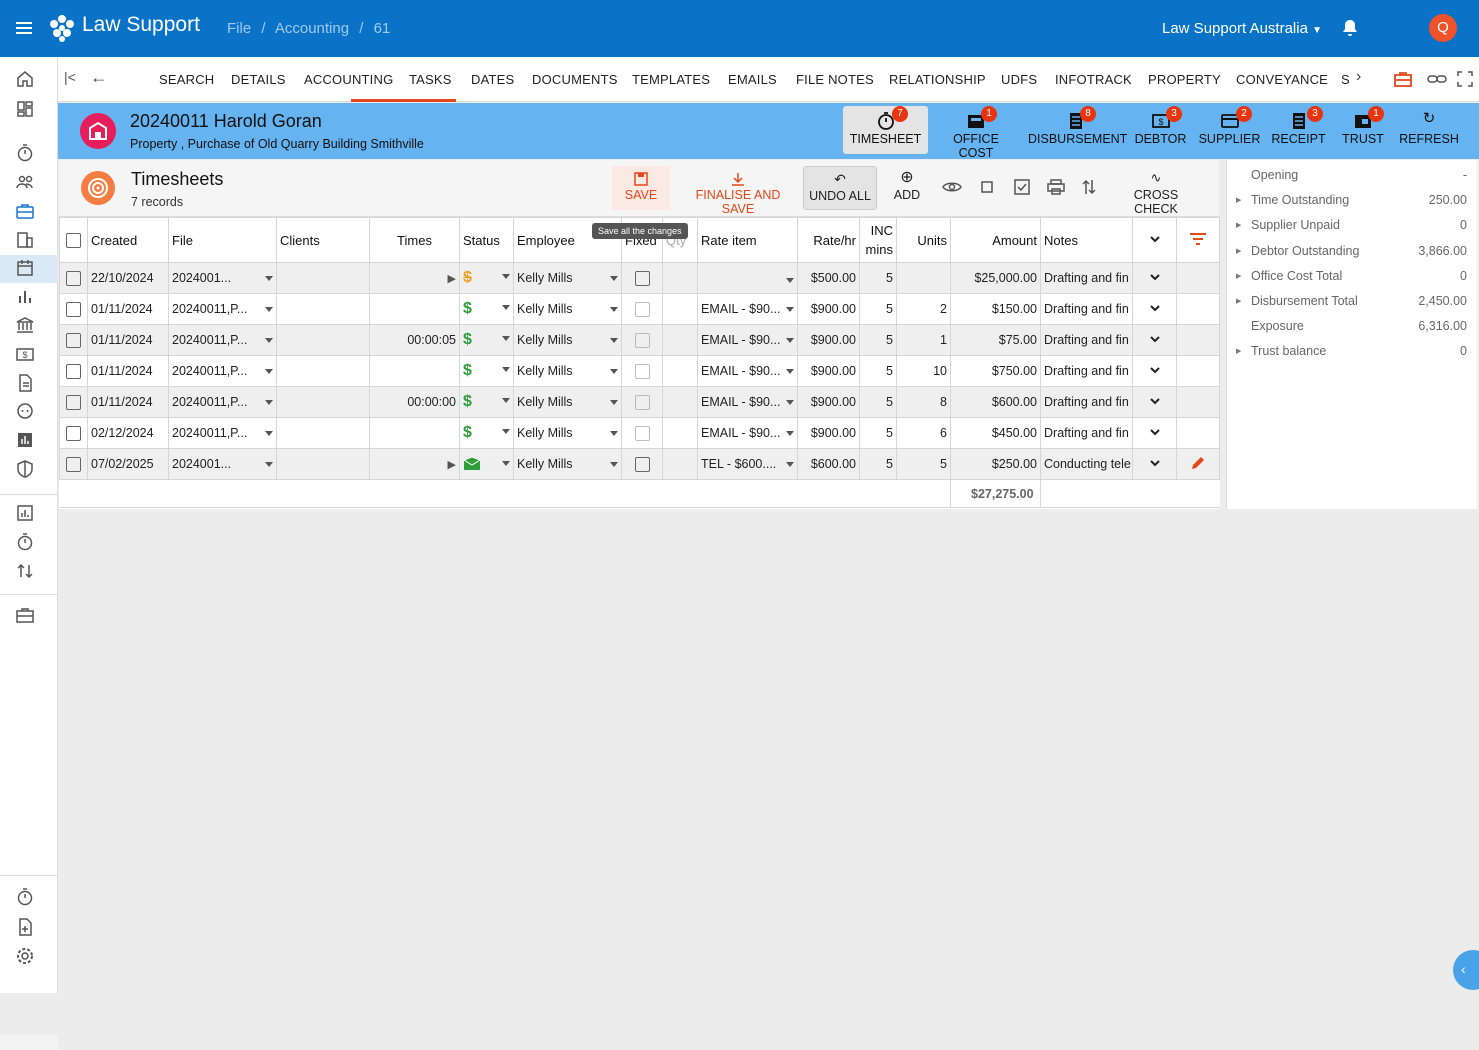 This screenshot has height=1050, width=1479. What do you see at coordinates (414, 402) in the screenshot?
I see `cell-times: 00:00:00` at bounding box center [414, 402].